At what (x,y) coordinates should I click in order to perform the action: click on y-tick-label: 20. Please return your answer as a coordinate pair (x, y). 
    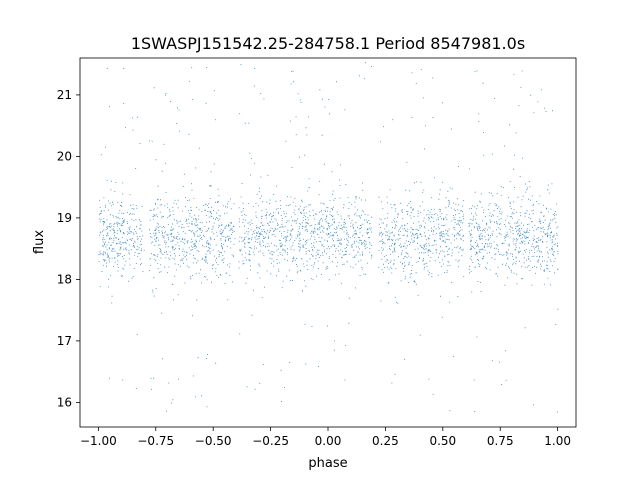
    Looking at the image, I should click on (64, 156).